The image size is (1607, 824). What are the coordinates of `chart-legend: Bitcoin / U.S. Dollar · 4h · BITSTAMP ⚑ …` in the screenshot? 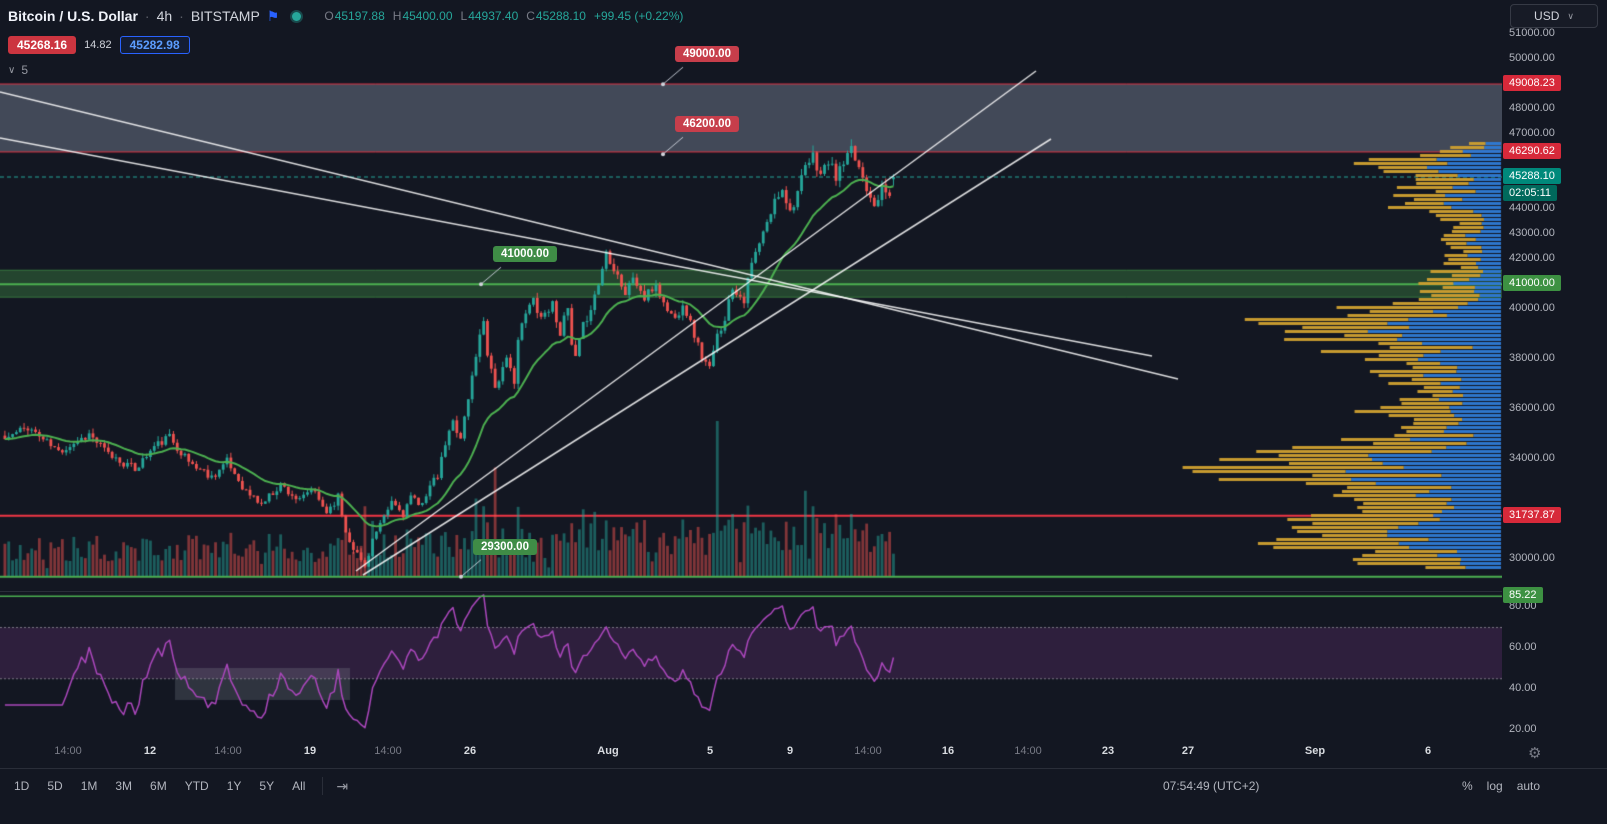 It's located at (345, 41).